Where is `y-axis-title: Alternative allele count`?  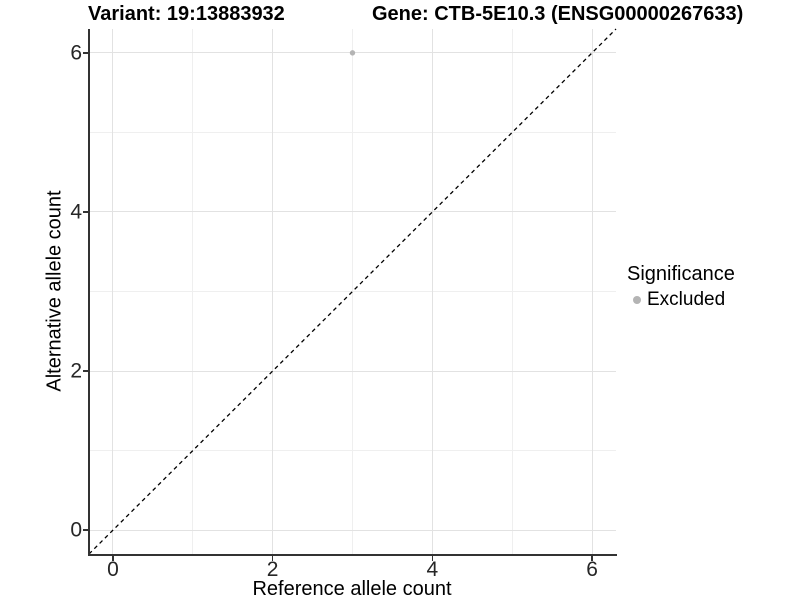
y-axis-title: Alternative allele count is located at coordinates (54, 291).